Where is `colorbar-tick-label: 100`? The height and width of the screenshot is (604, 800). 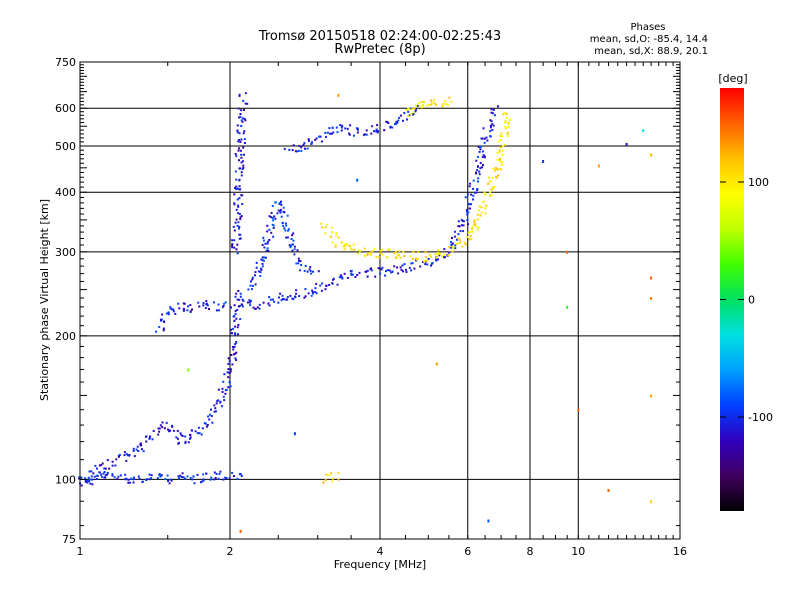 colorbar-tick-label: 100 is located at coordinates (758, 182).